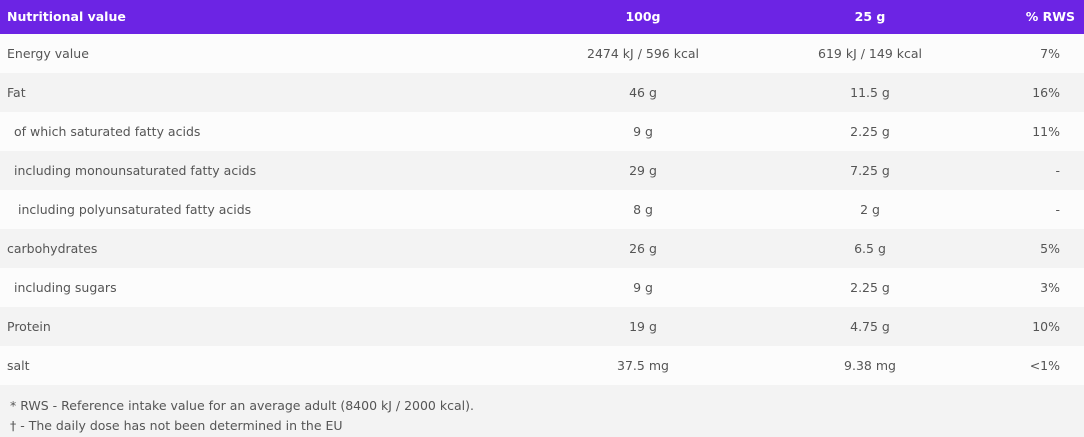 This screenshot has height=437, width=1084. What do you see at coordinates (542, 248) in the screenshot?
I see `table-row: carbohydrates 26 g 6.5 g 5%` at bounding box center [542, 248].